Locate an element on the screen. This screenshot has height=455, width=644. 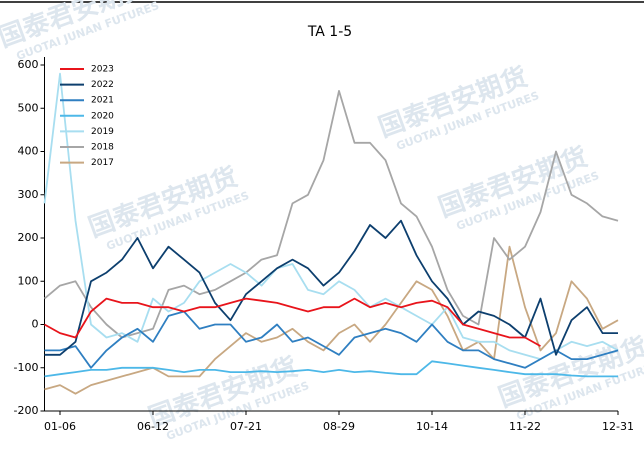
x-tick-label: 10-14 is located at coordinates (432, 426).